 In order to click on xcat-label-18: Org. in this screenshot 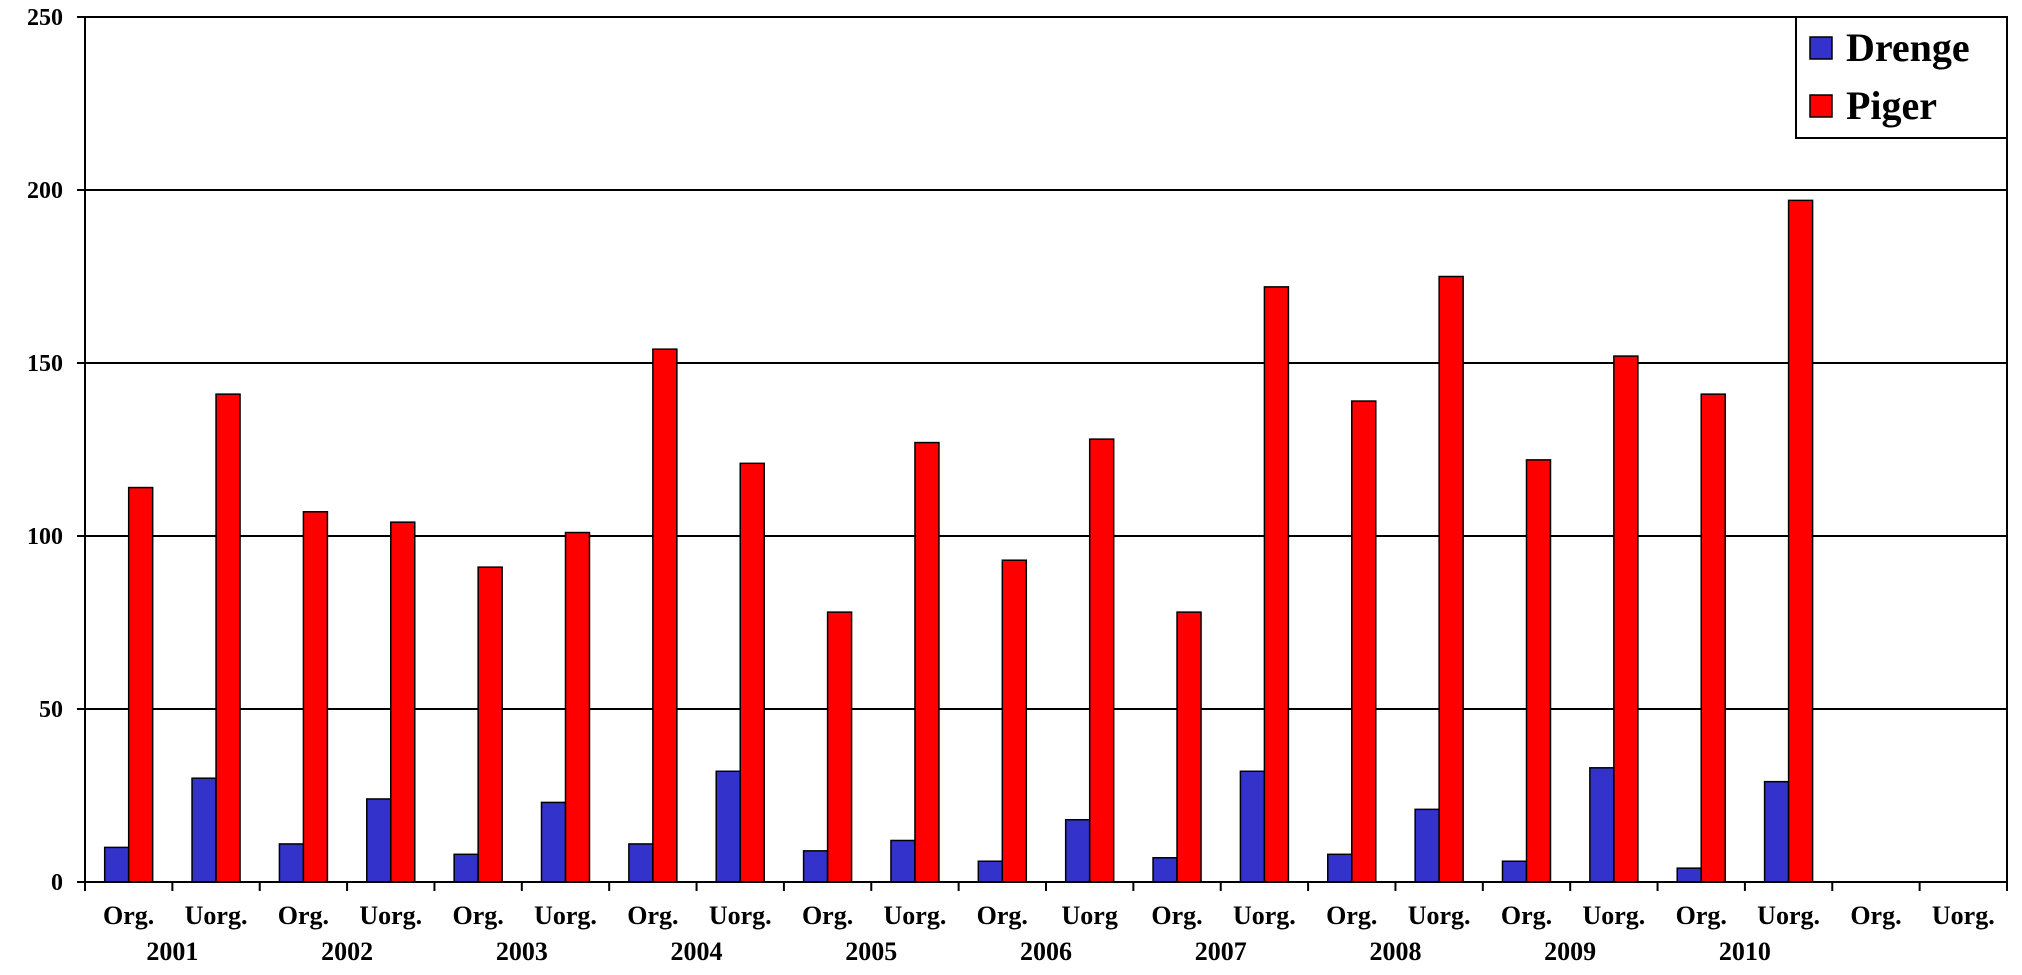, I will do `click(1701, 915)`.